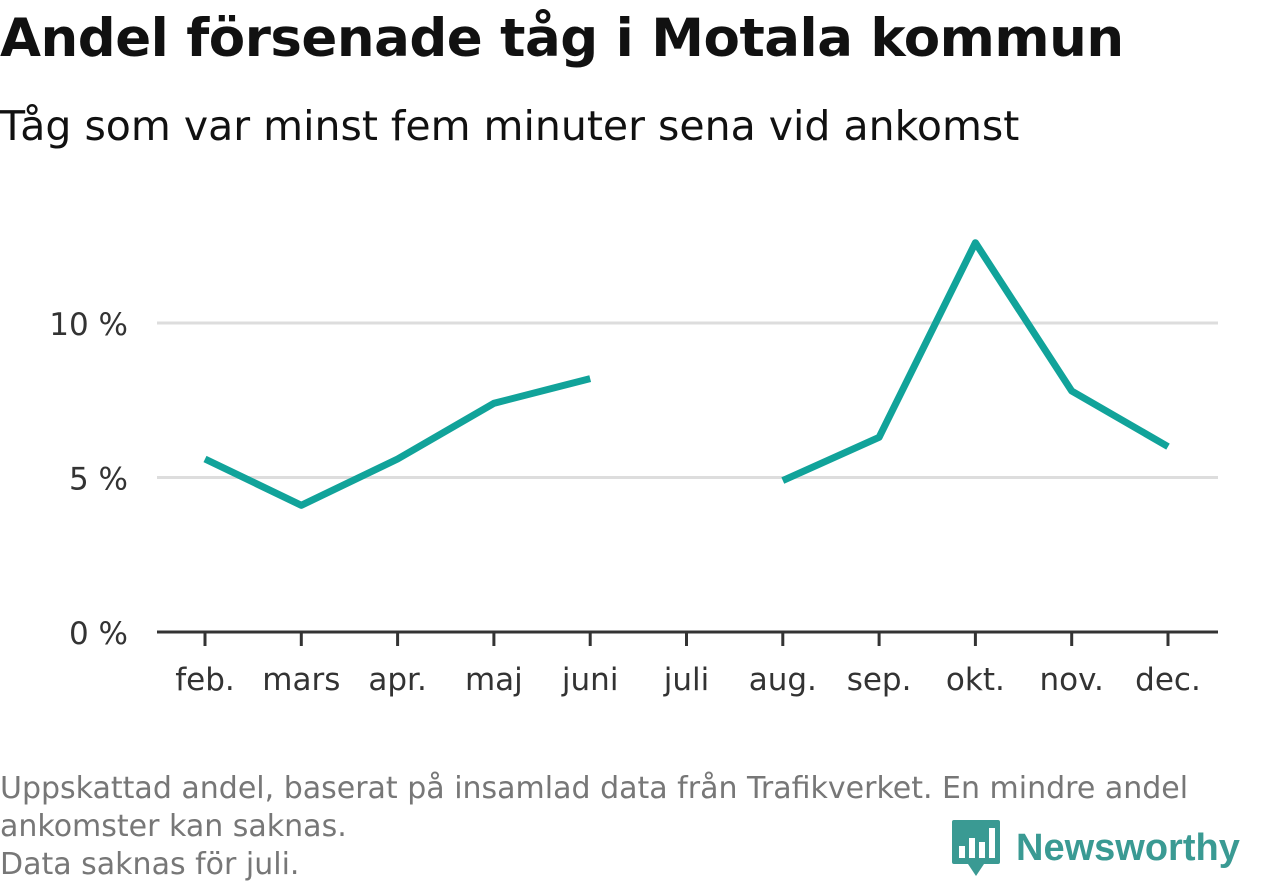 The width and height of the screenshot is (1262, 884). Describe the element at coordinates (976, 848) in the screenshot. I see `bar-chart-speech-bubble-icon` at that location.